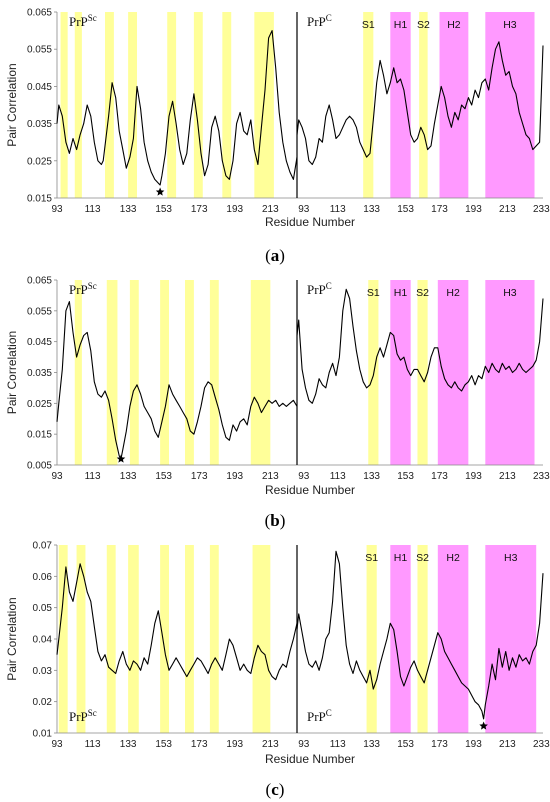 This screenshot has width=550, height=802. I want to click on y-tick-label: 0.01, so click(43, 734).